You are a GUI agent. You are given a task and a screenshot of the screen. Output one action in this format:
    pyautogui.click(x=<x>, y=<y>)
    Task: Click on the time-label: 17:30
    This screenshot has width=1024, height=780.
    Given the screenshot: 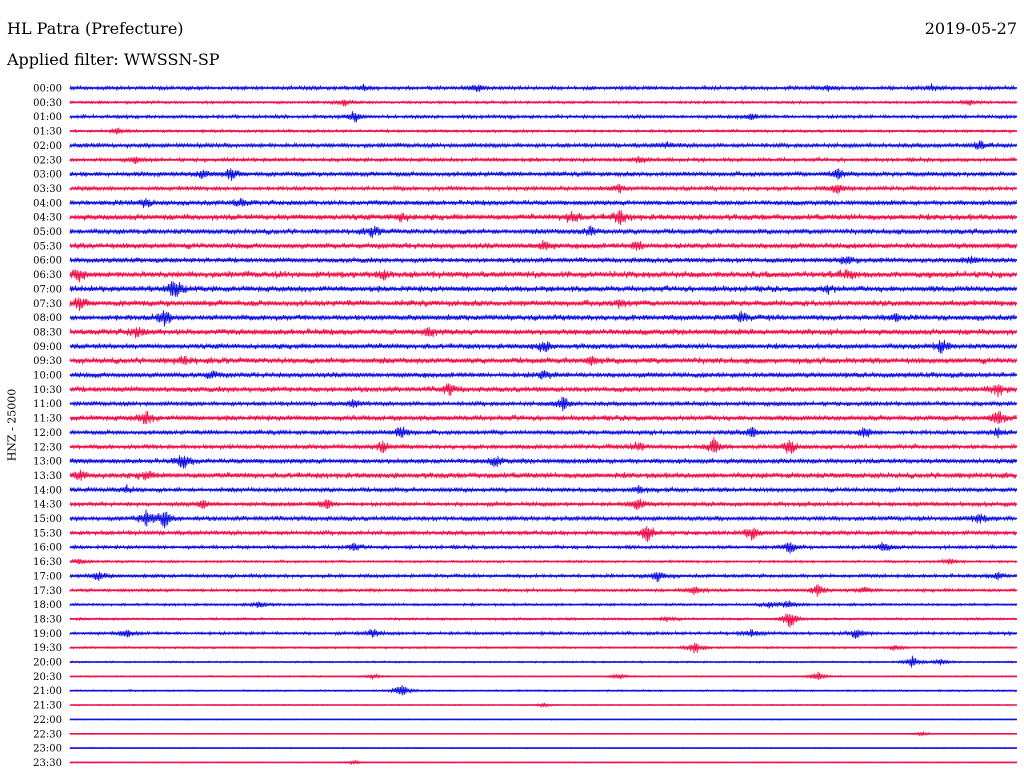 What is the action you would take?
    pyautogui.click(x=47, y=591)
    